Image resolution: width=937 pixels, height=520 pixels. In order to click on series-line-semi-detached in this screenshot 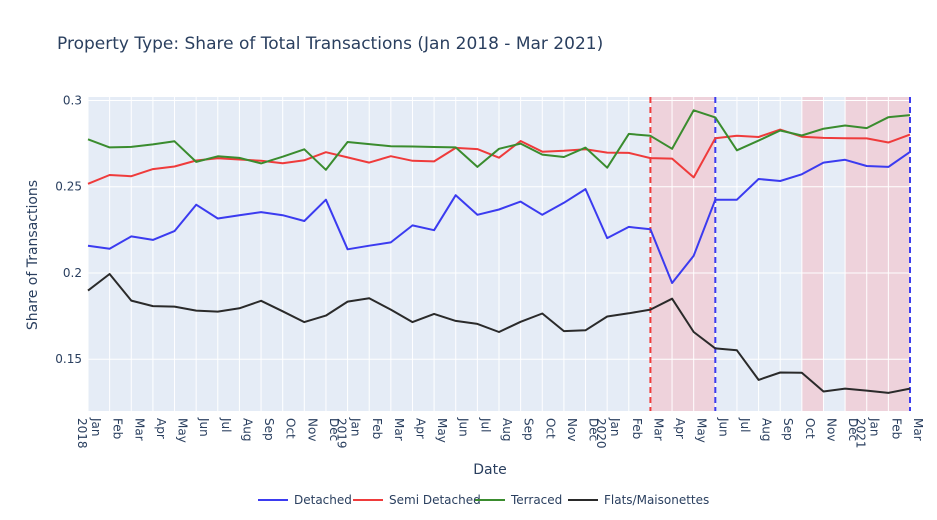, I will do `click(499, 156)`.